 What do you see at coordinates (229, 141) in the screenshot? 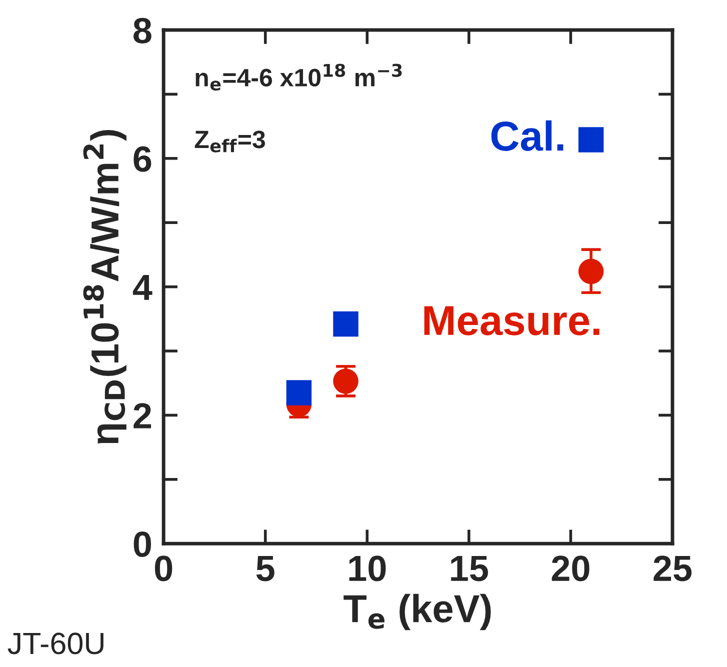
I see `annotation: Z$_{eff}$=3` at bounding box center [229, 141].